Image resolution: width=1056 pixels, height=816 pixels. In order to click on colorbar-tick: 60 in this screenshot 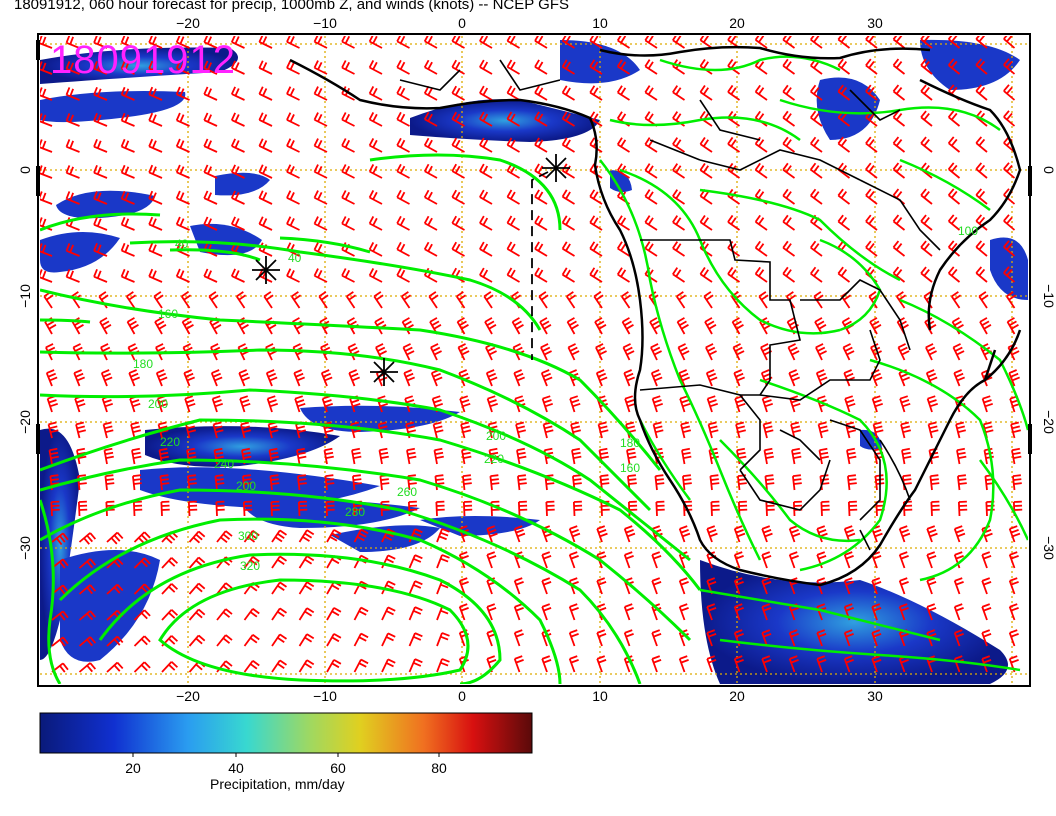, I will do `click(338, 768)`.